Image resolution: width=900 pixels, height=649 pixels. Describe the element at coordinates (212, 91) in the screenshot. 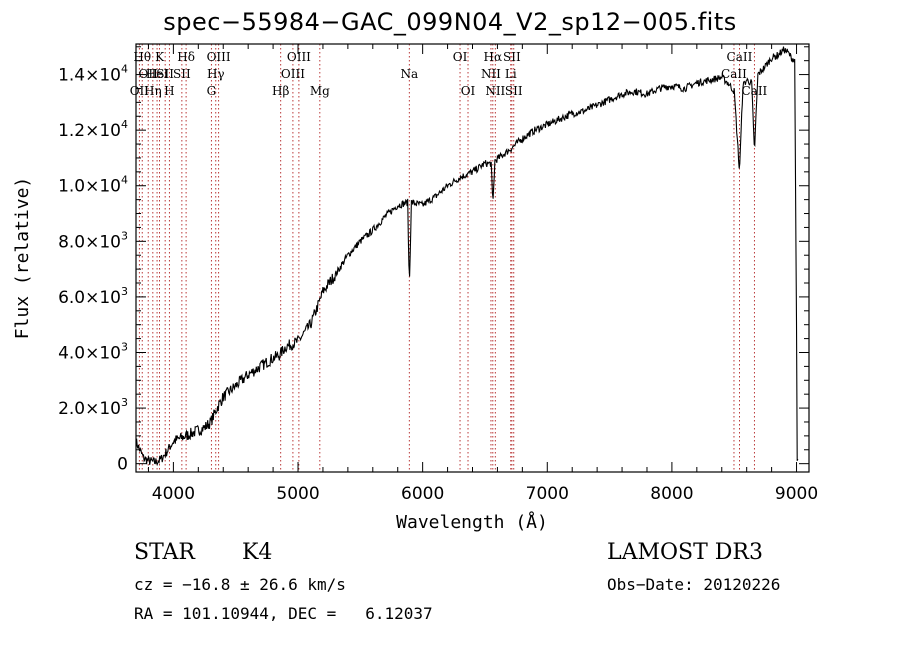

I see `line-marker-label: G` at that location.